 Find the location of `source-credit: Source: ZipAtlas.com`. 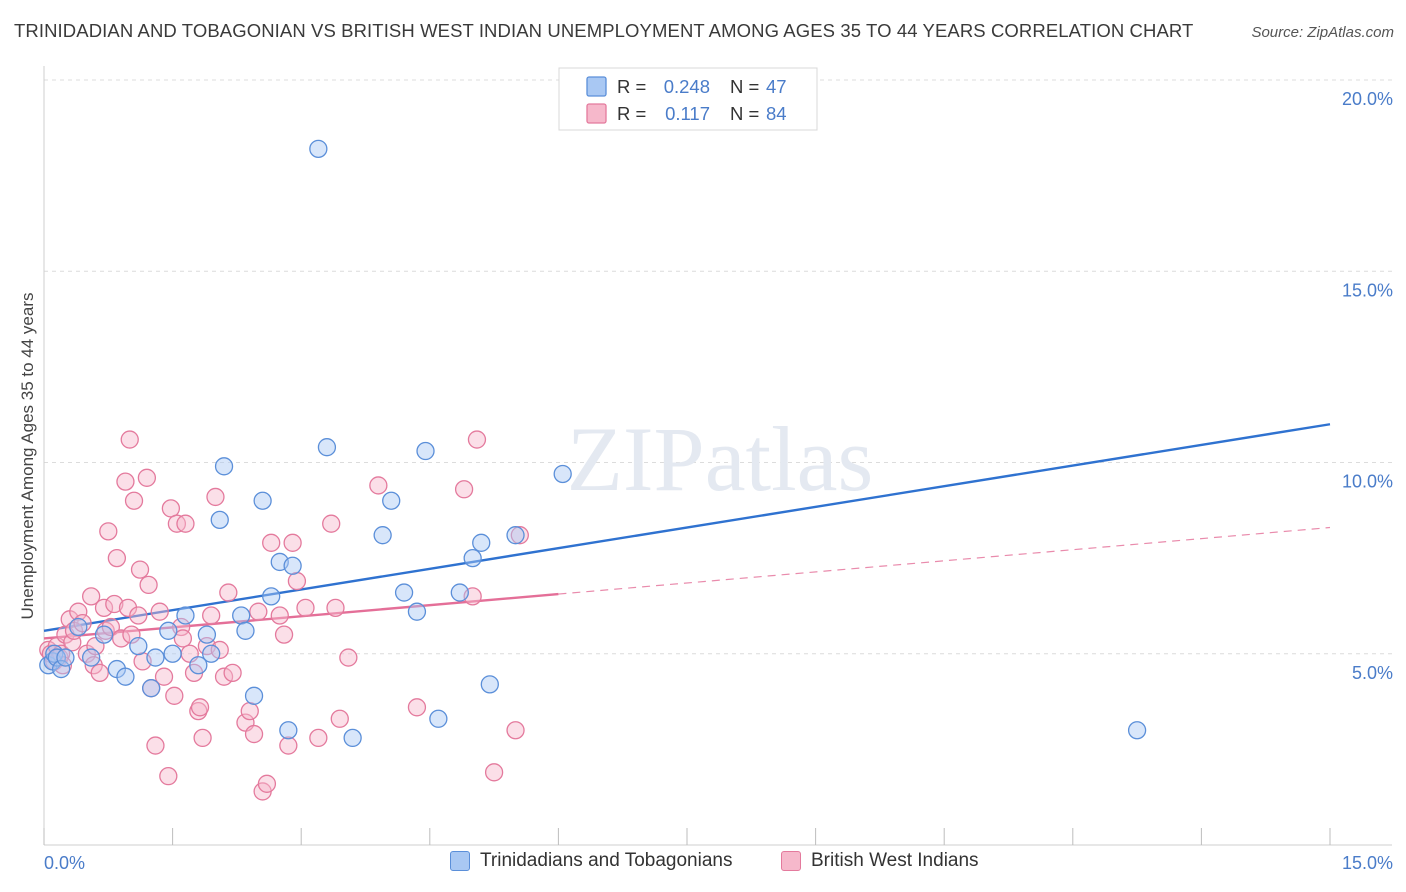

source-credit: Source: ZipAtlas.com is located at coordinates (1322, 32).